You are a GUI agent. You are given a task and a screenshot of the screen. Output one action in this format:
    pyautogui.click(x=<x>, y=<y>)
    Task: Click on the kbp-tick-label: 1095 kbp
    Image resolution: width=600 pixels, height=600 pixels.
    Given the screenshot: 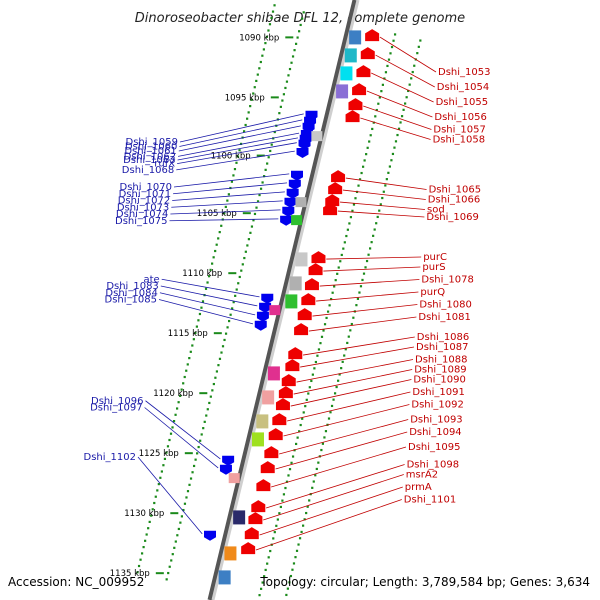 What is the action you would take?
    pyautogui.click(x=245, y=98)
    